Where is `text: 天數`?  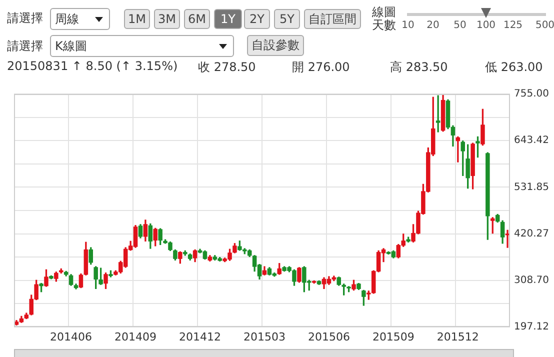
text: 天數 is located at coordinates (384, 26).